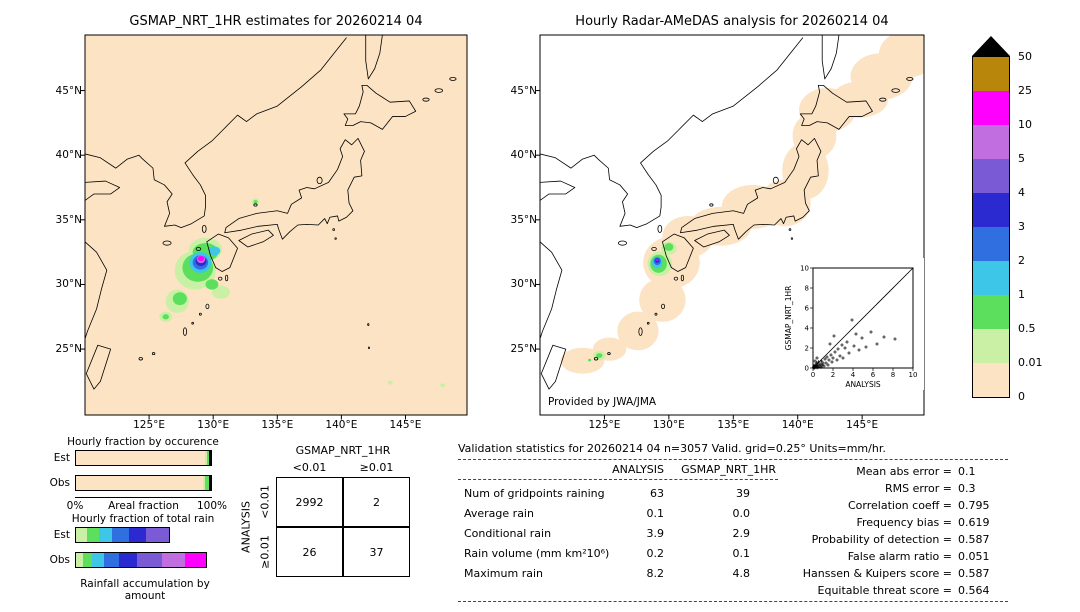 The height and width of the screenshot is (612, 1080). Describe the element at coordinates (1021, 396) in the screenshot. I see `colorbar-tick-label: 0` at that location.